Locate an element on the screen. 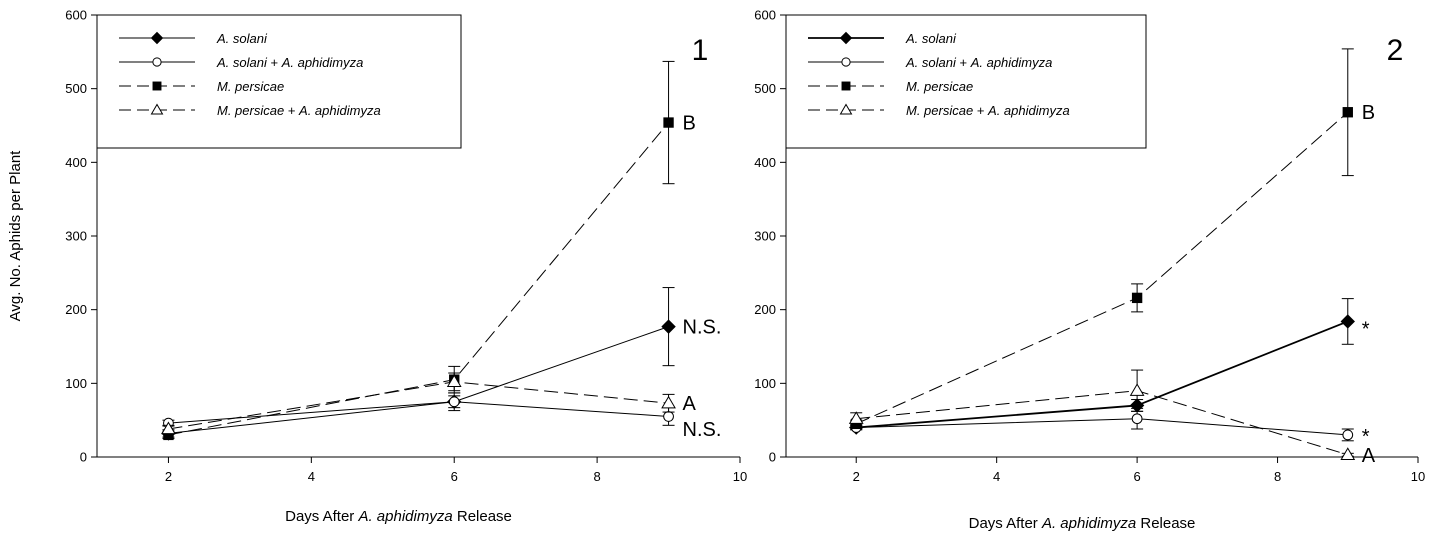 The height and width of the screenshot is (545, 1445). y-axis-title: Avg. No. Aphids per Plant is located at coordinates (15, 235).